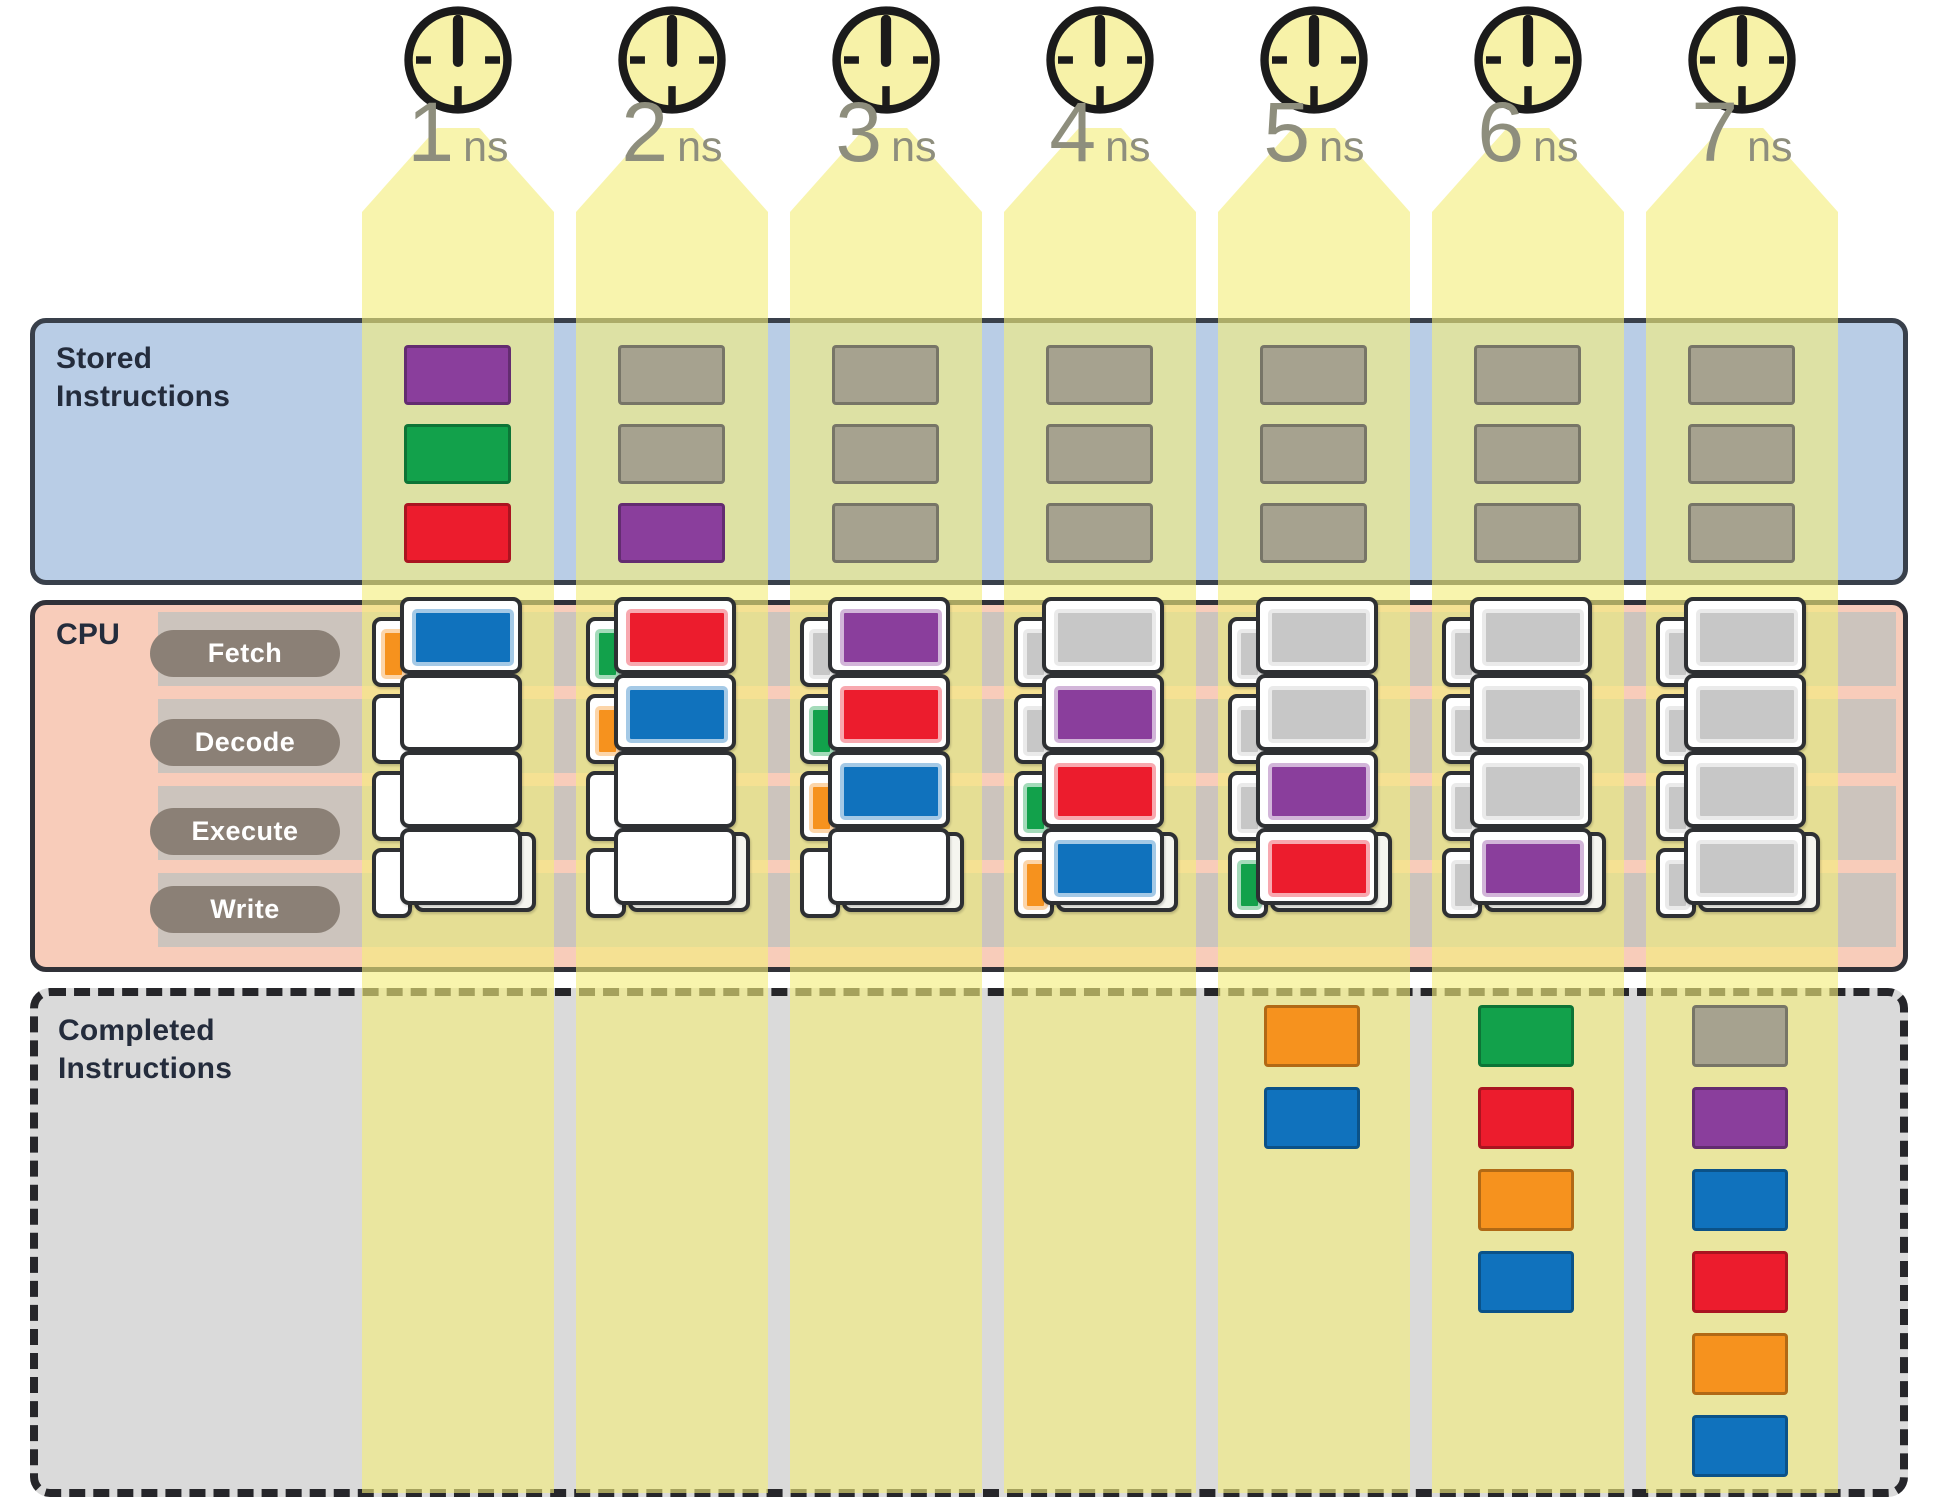 This screenshot has width=1954, height=1507. I want to click on time-label-1: 1 ns, so click(458, 132).